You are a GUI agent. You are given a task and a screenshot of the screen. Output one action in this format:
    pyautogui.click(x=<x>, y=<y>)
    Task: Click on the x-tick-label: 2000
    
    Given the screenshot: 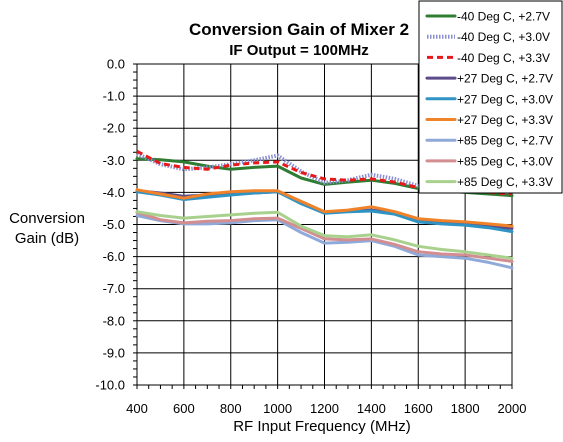 What is the action you would take?
    pyautogui.click(x=512, y=408)
    